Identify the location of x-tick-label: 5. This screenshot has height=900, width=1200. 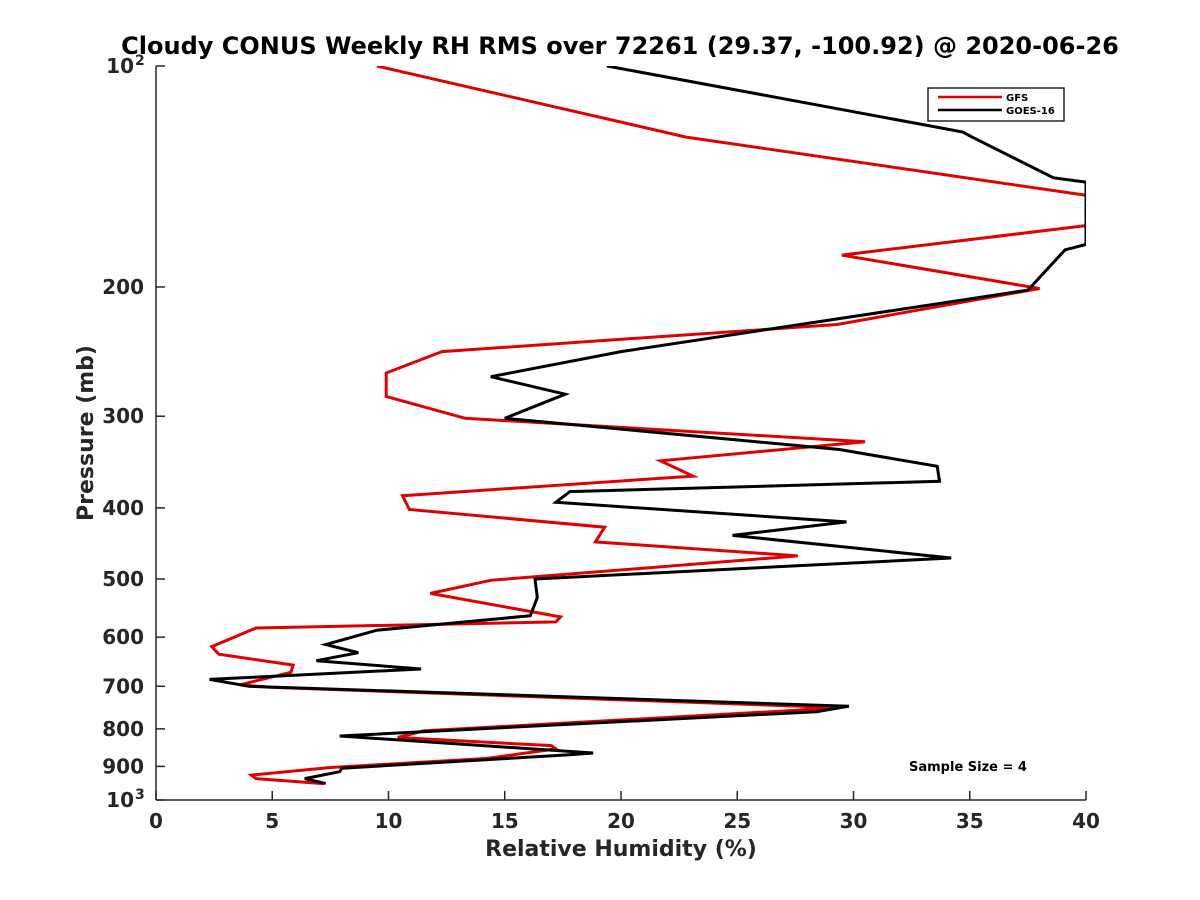
(272, 821).